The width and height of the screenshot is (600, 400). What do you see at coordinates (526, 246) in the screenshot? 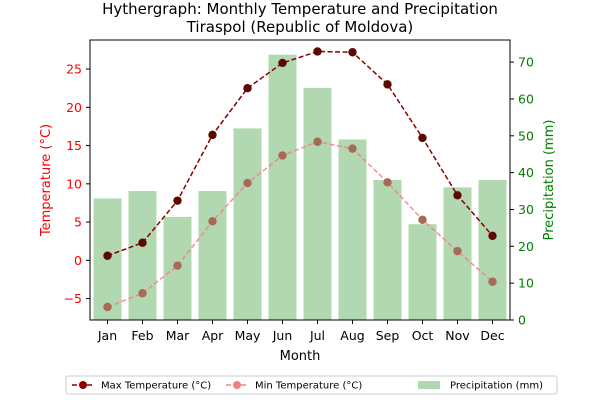
I see `y-right-tick-label: 20` at bounding box center [526, 246].